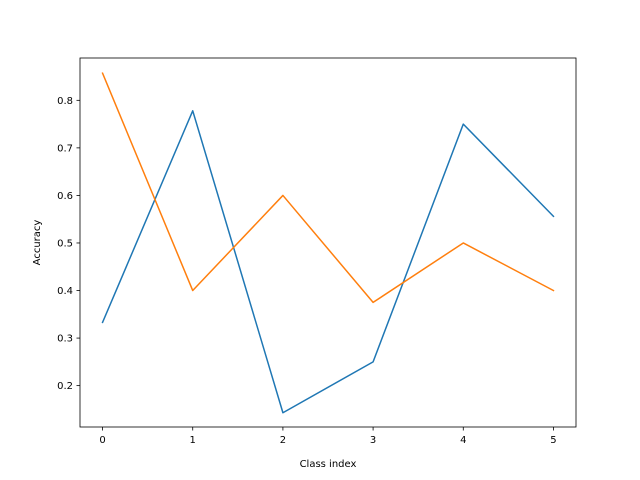 The width and height of the screenshot is (640, 480). I want to click on y-tick-label: 0.7, so click(65, 148).